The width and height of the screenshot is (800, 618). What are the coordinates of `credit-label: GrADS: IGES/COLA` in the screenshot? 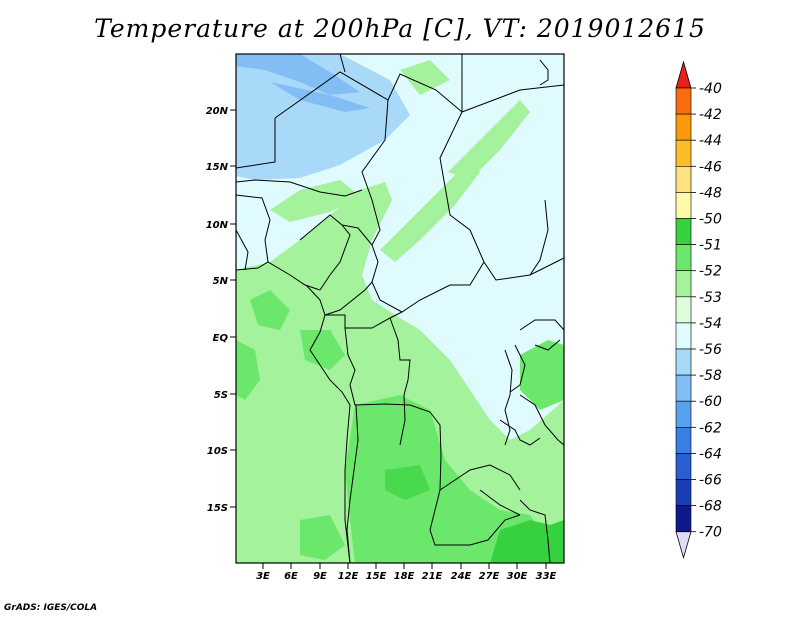 It's located at (51, 608).